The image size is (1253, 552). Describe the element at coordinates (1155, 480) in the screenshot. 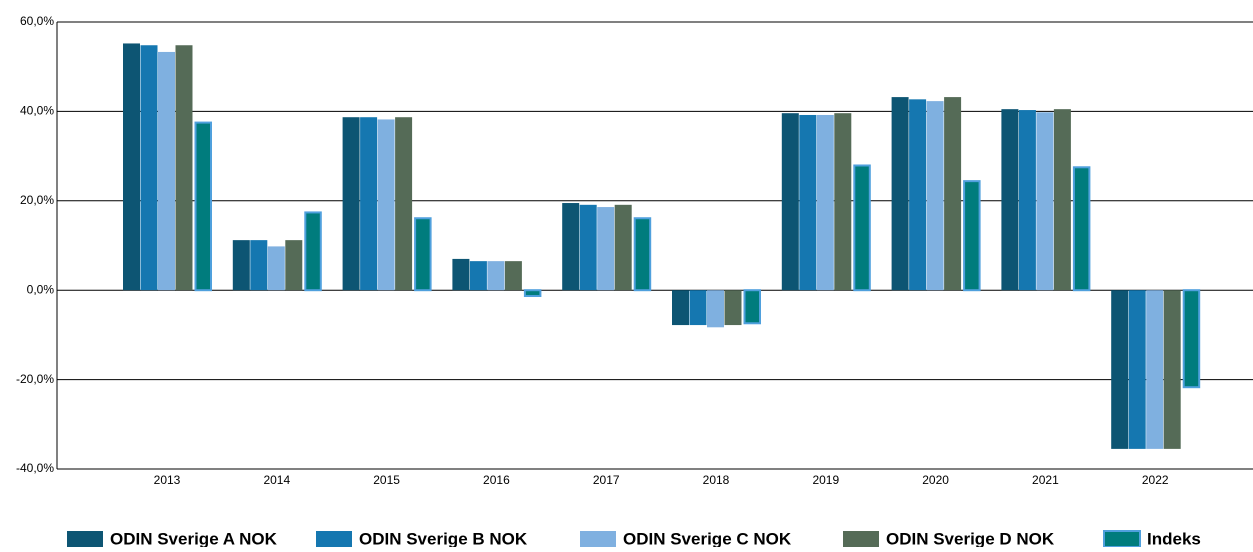

I see `x-tick-label: 2022` at that location.